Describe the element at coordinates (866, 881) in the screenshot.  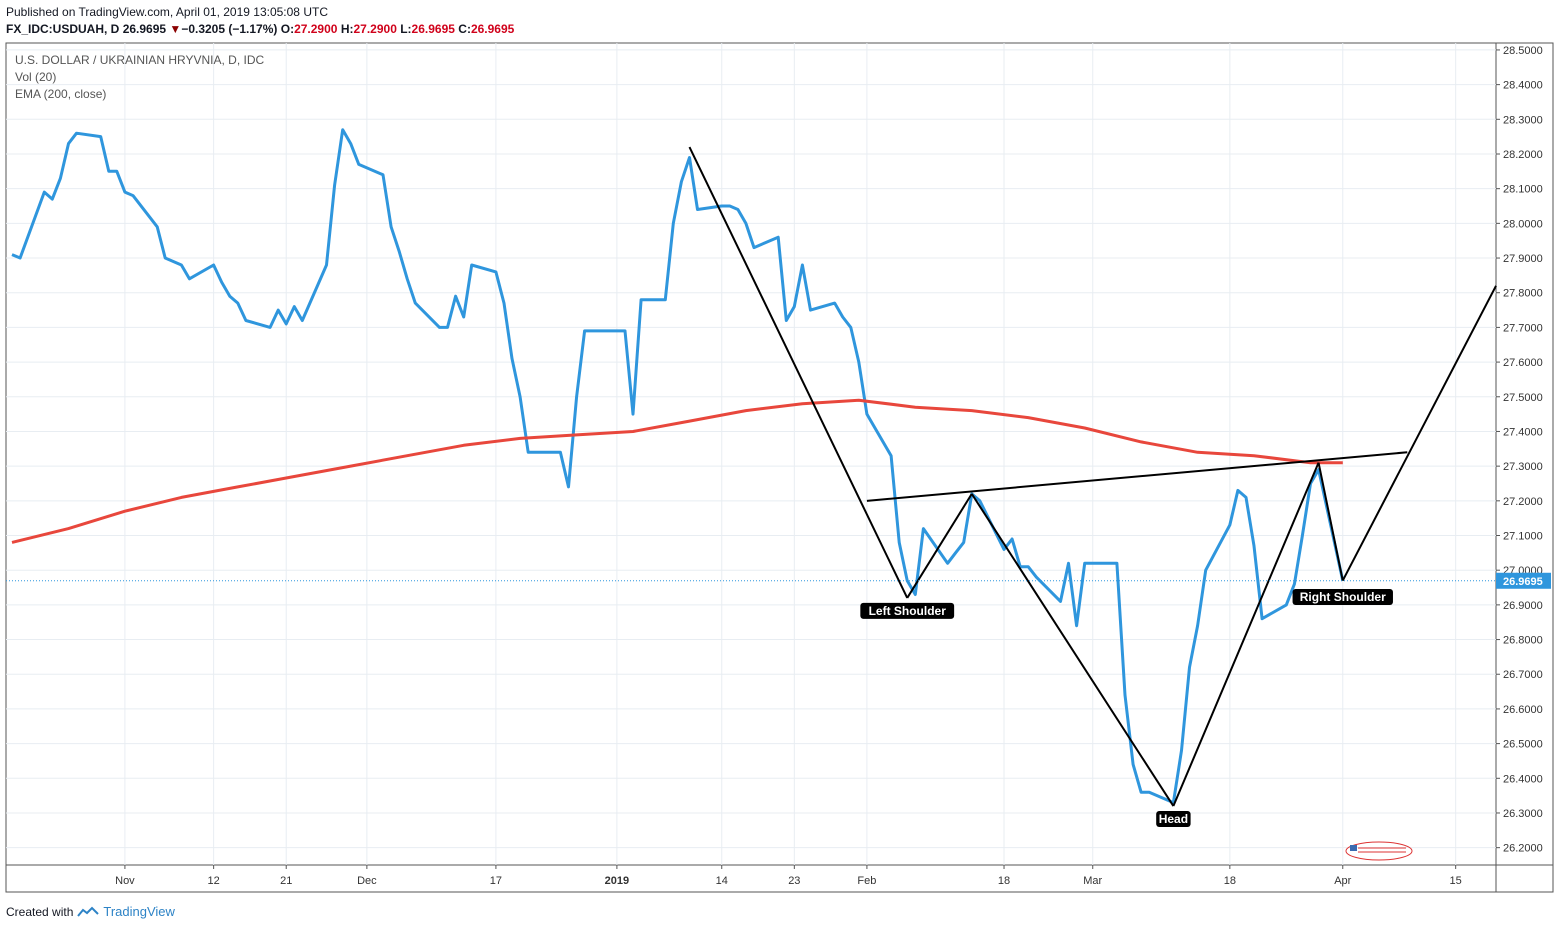
I see `x-tick-label: Feb` at that location.